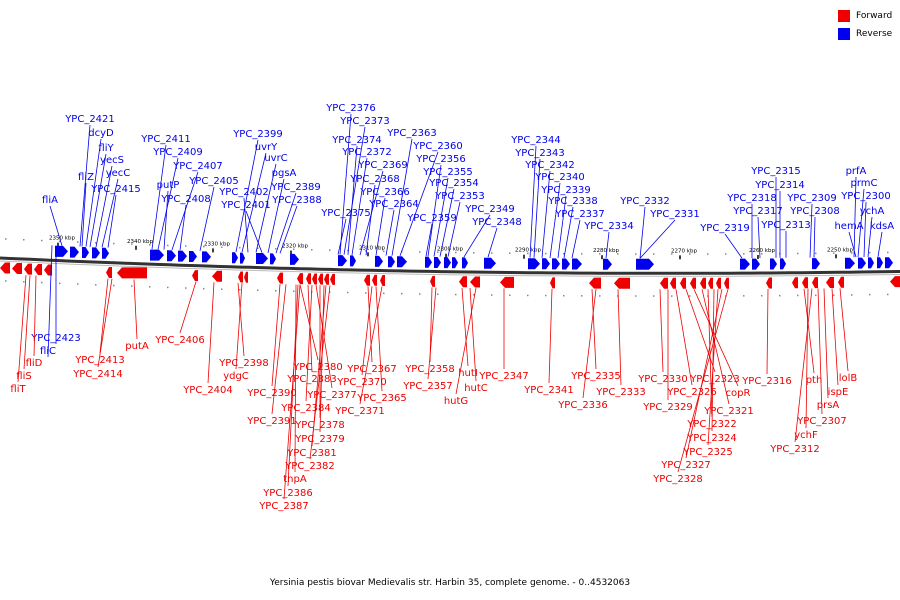 This screenshot has height=600, width=900. Describe the element at coordinates (503, 376) in the screenshot. I see `forward-gene-label-ypc-2347: YPC_2347` at that location.